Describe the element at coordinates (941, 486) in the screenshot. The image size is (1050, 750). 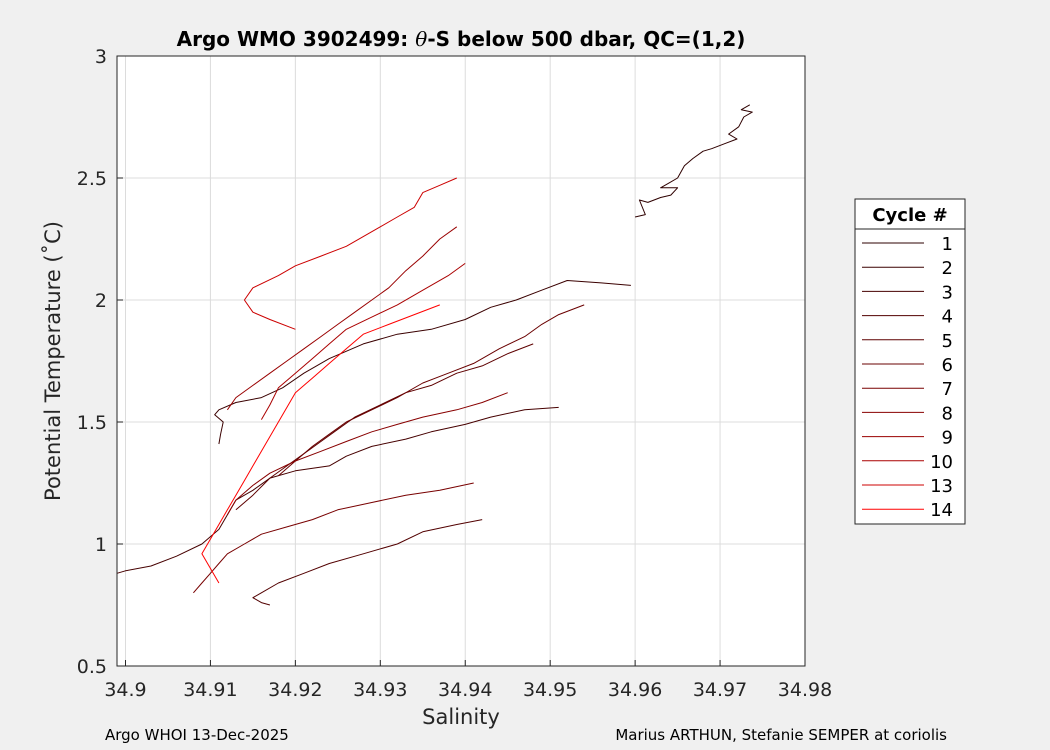
I see `legend-label-cycle-13: 13` at that location.